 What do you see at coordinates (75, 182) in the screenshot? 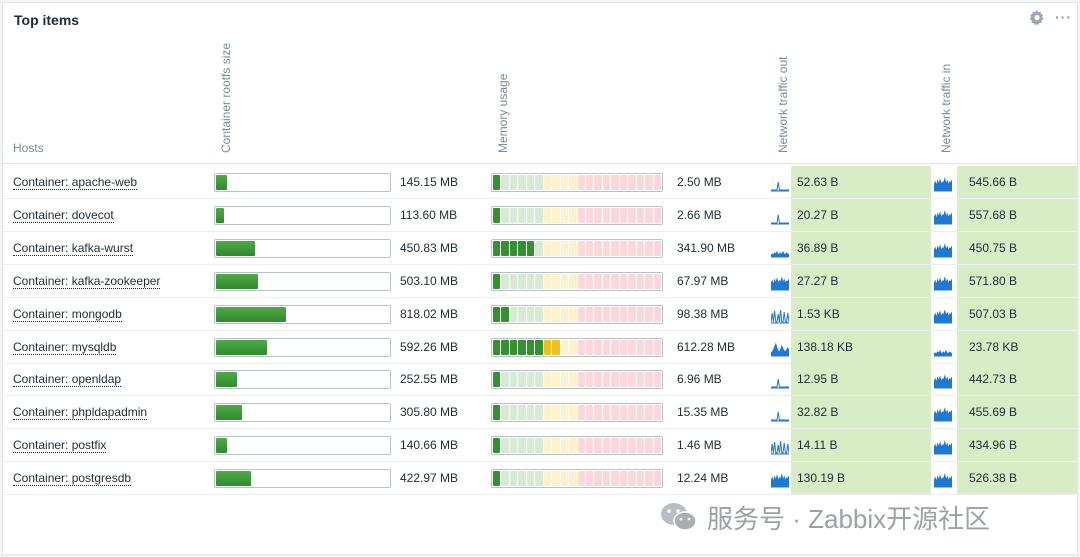
I see `host-link: Container: apache-web` at bounding box center [75, 182].